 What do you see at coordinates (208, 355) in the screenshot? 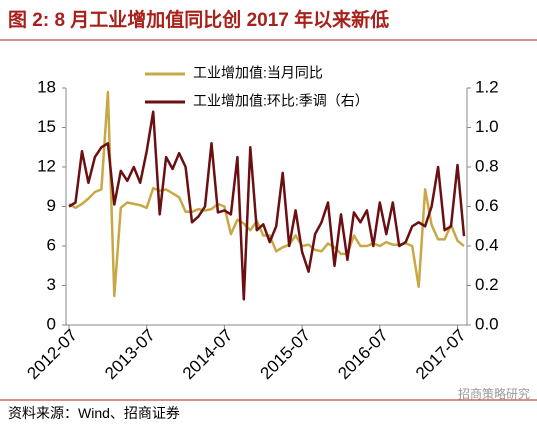
I see `x-tick-label: 2014-07` at bounding box center [208, 355].